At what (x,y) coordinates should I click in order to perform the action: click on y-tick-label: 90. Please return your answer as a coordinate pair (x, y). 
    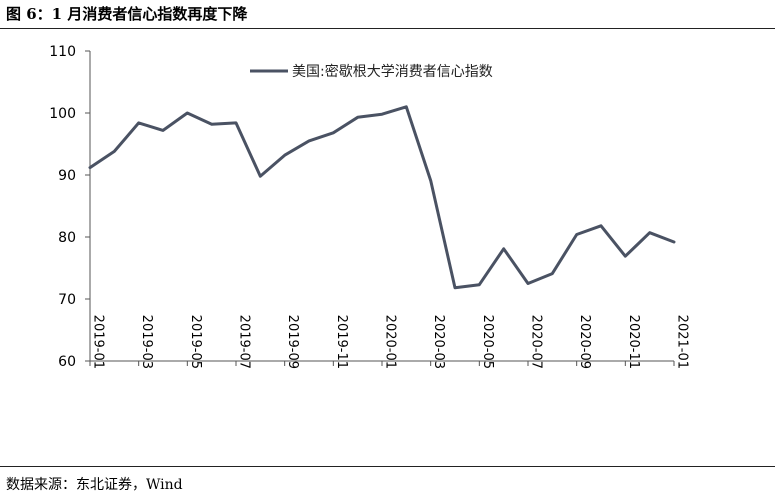
    Looking at the image, I should click on (67, 176).